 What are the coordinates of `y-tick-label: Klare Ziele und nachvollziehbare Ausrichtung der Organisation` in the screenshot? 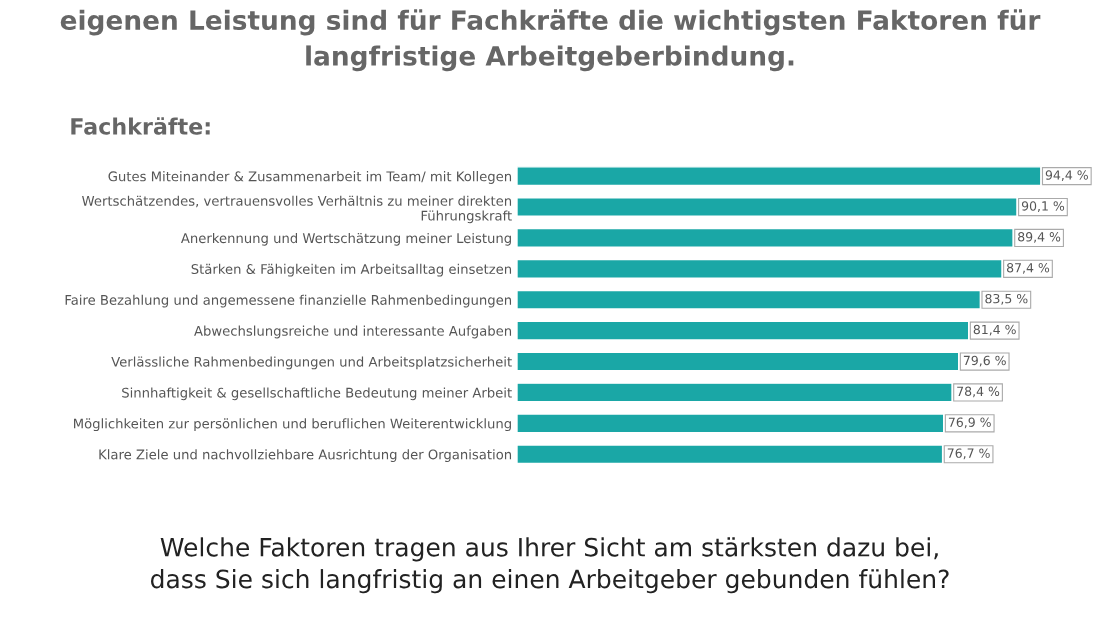 It's located at (305, 455).